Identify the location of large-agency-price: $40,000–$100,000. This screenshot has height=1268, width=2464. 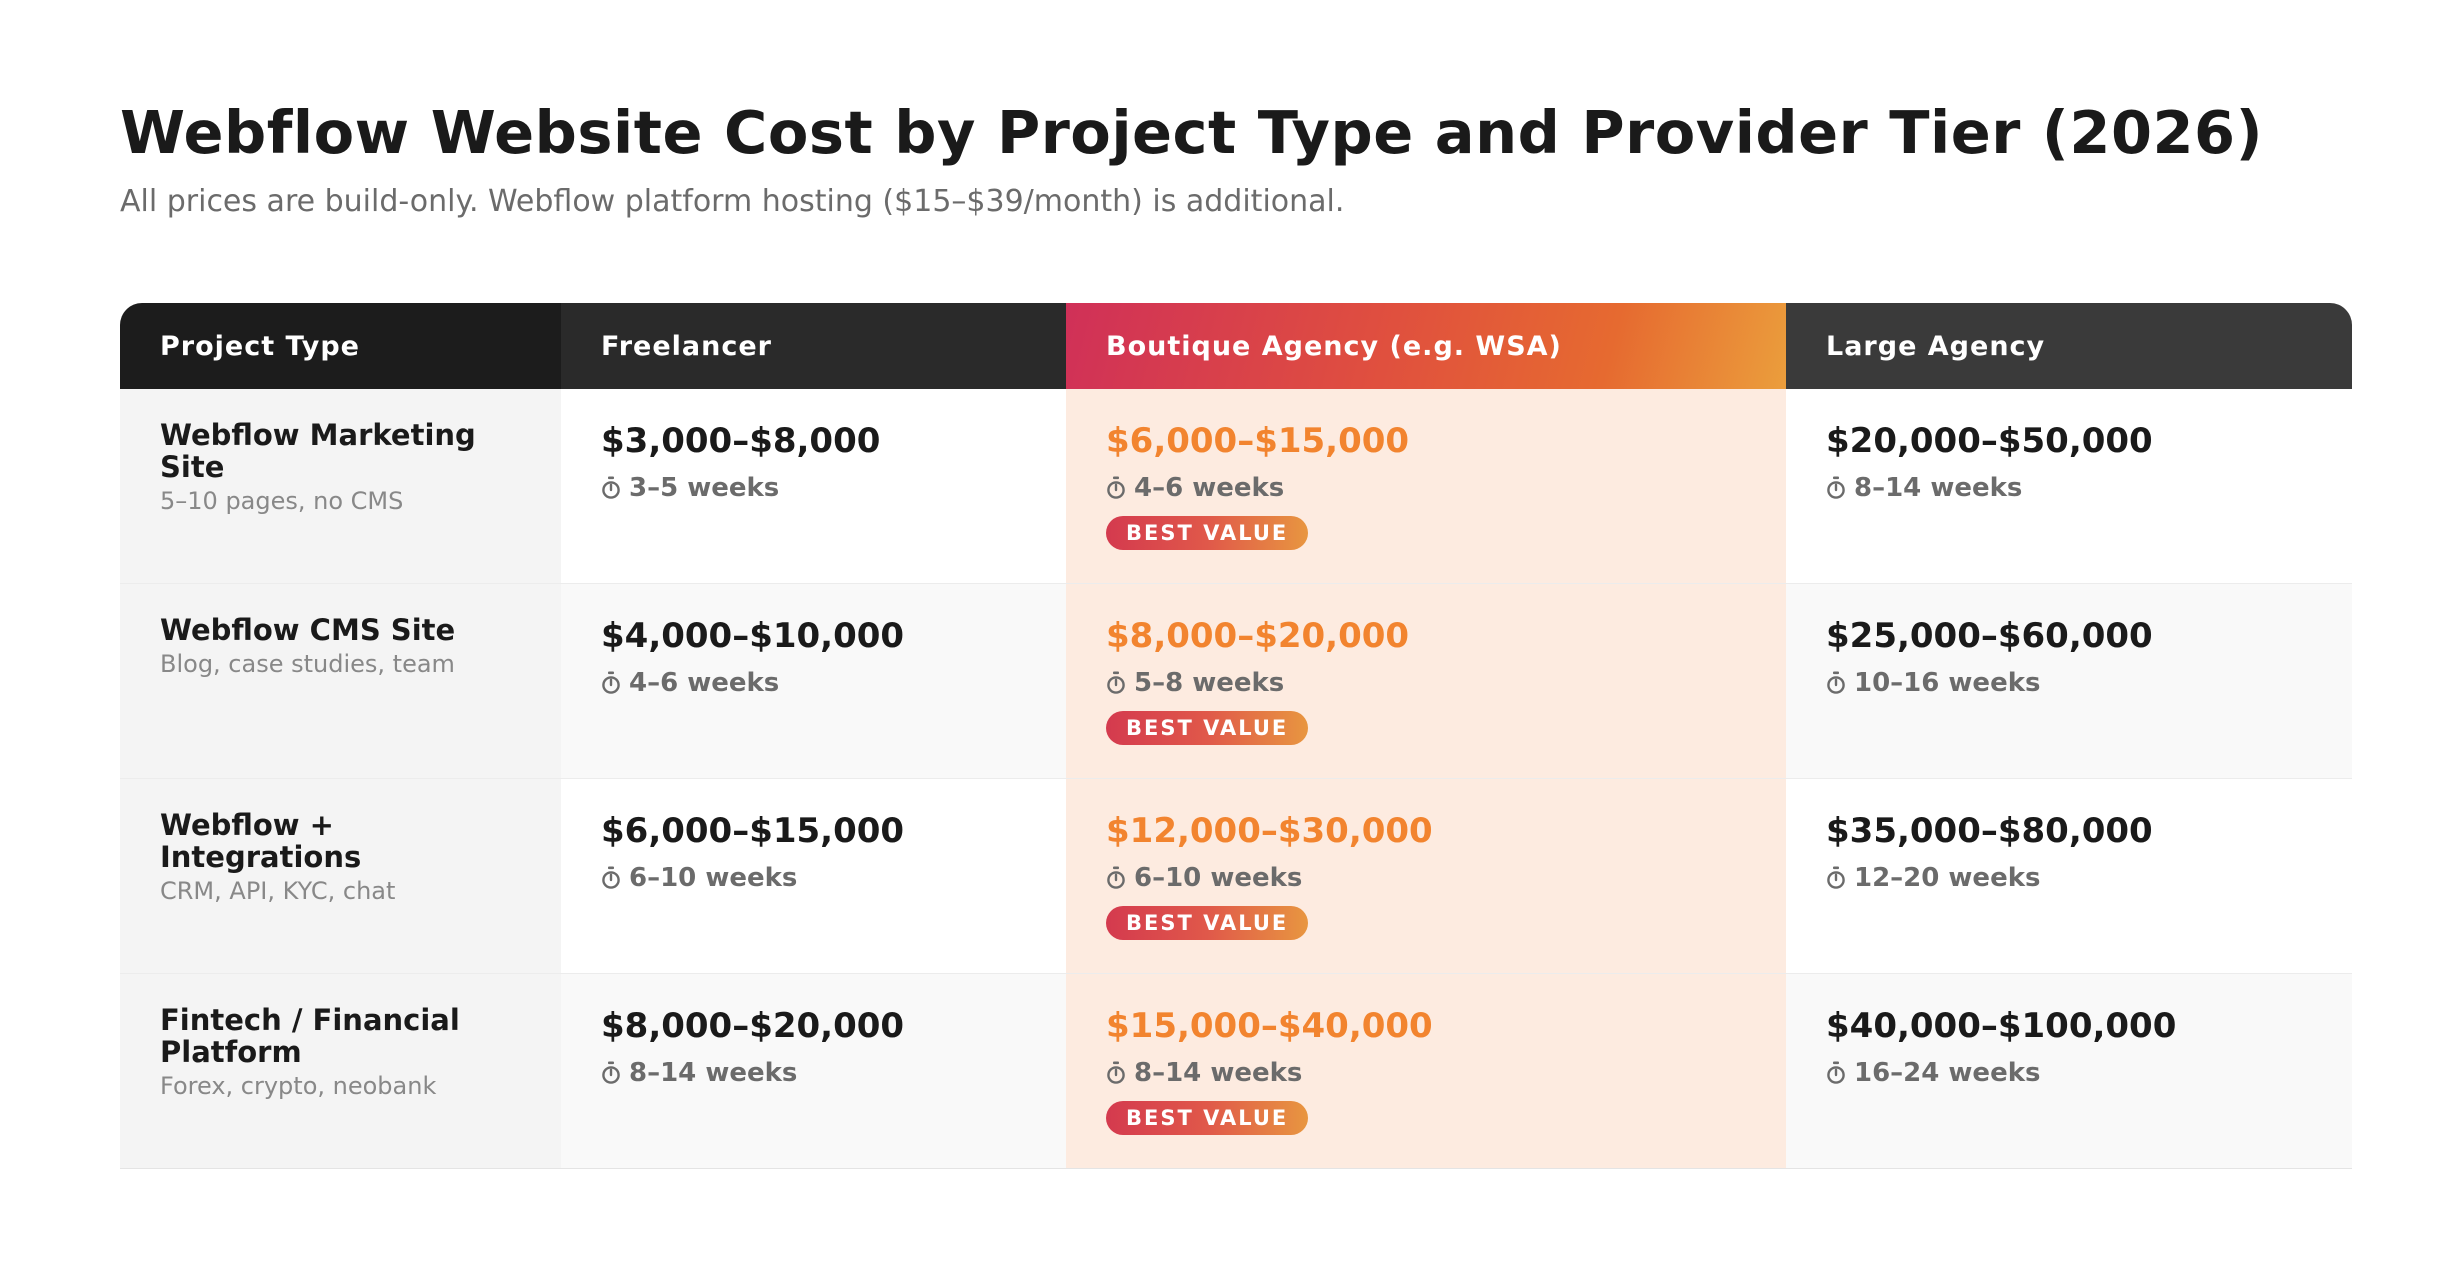
(2001, 1026).